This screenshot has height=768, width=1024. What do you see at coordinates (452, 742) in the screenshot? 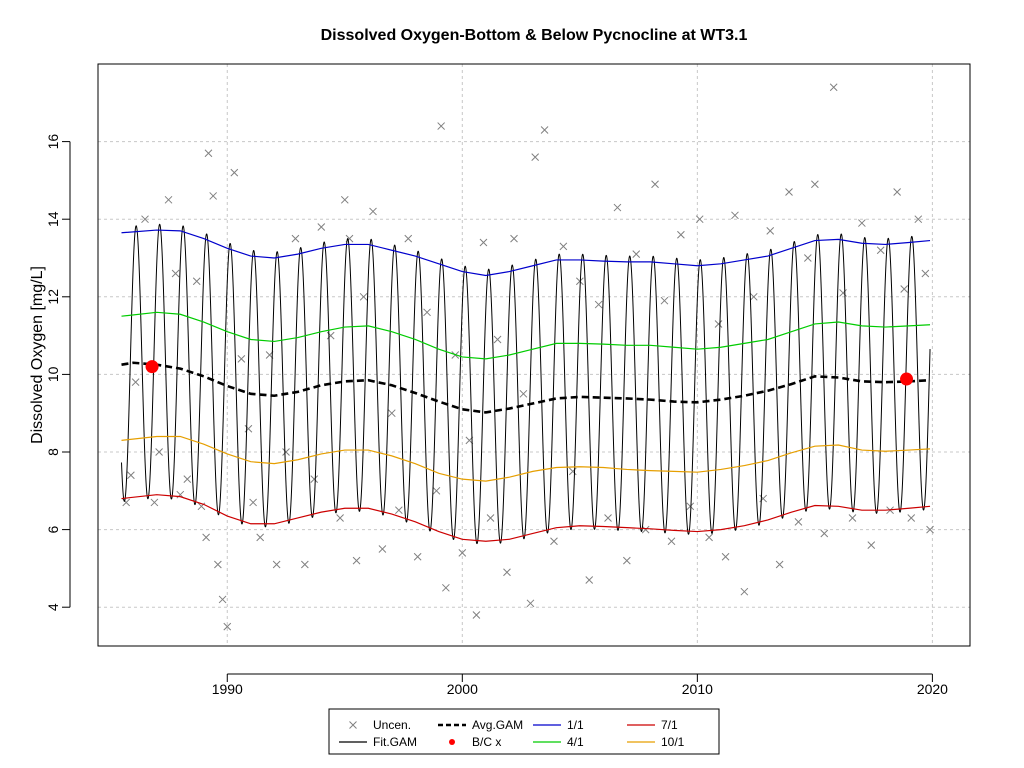
I see `legend-key-dot` at bounding box center [452, 742].